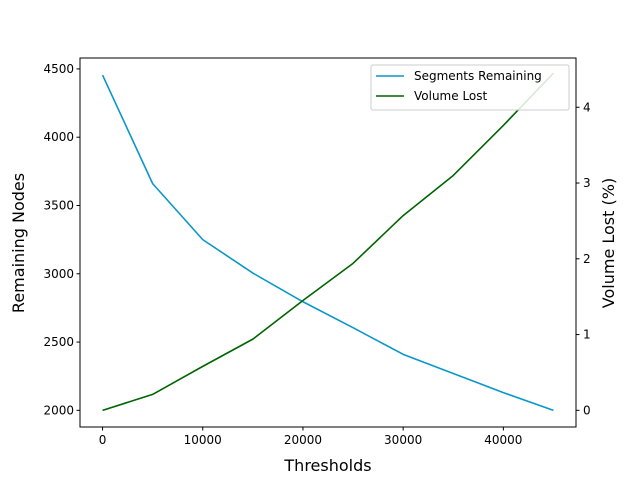 Image resolution: width=640 pixels, height=480 pixels. I want to click on left-y-tick-label: 2000, so click(58, 410).